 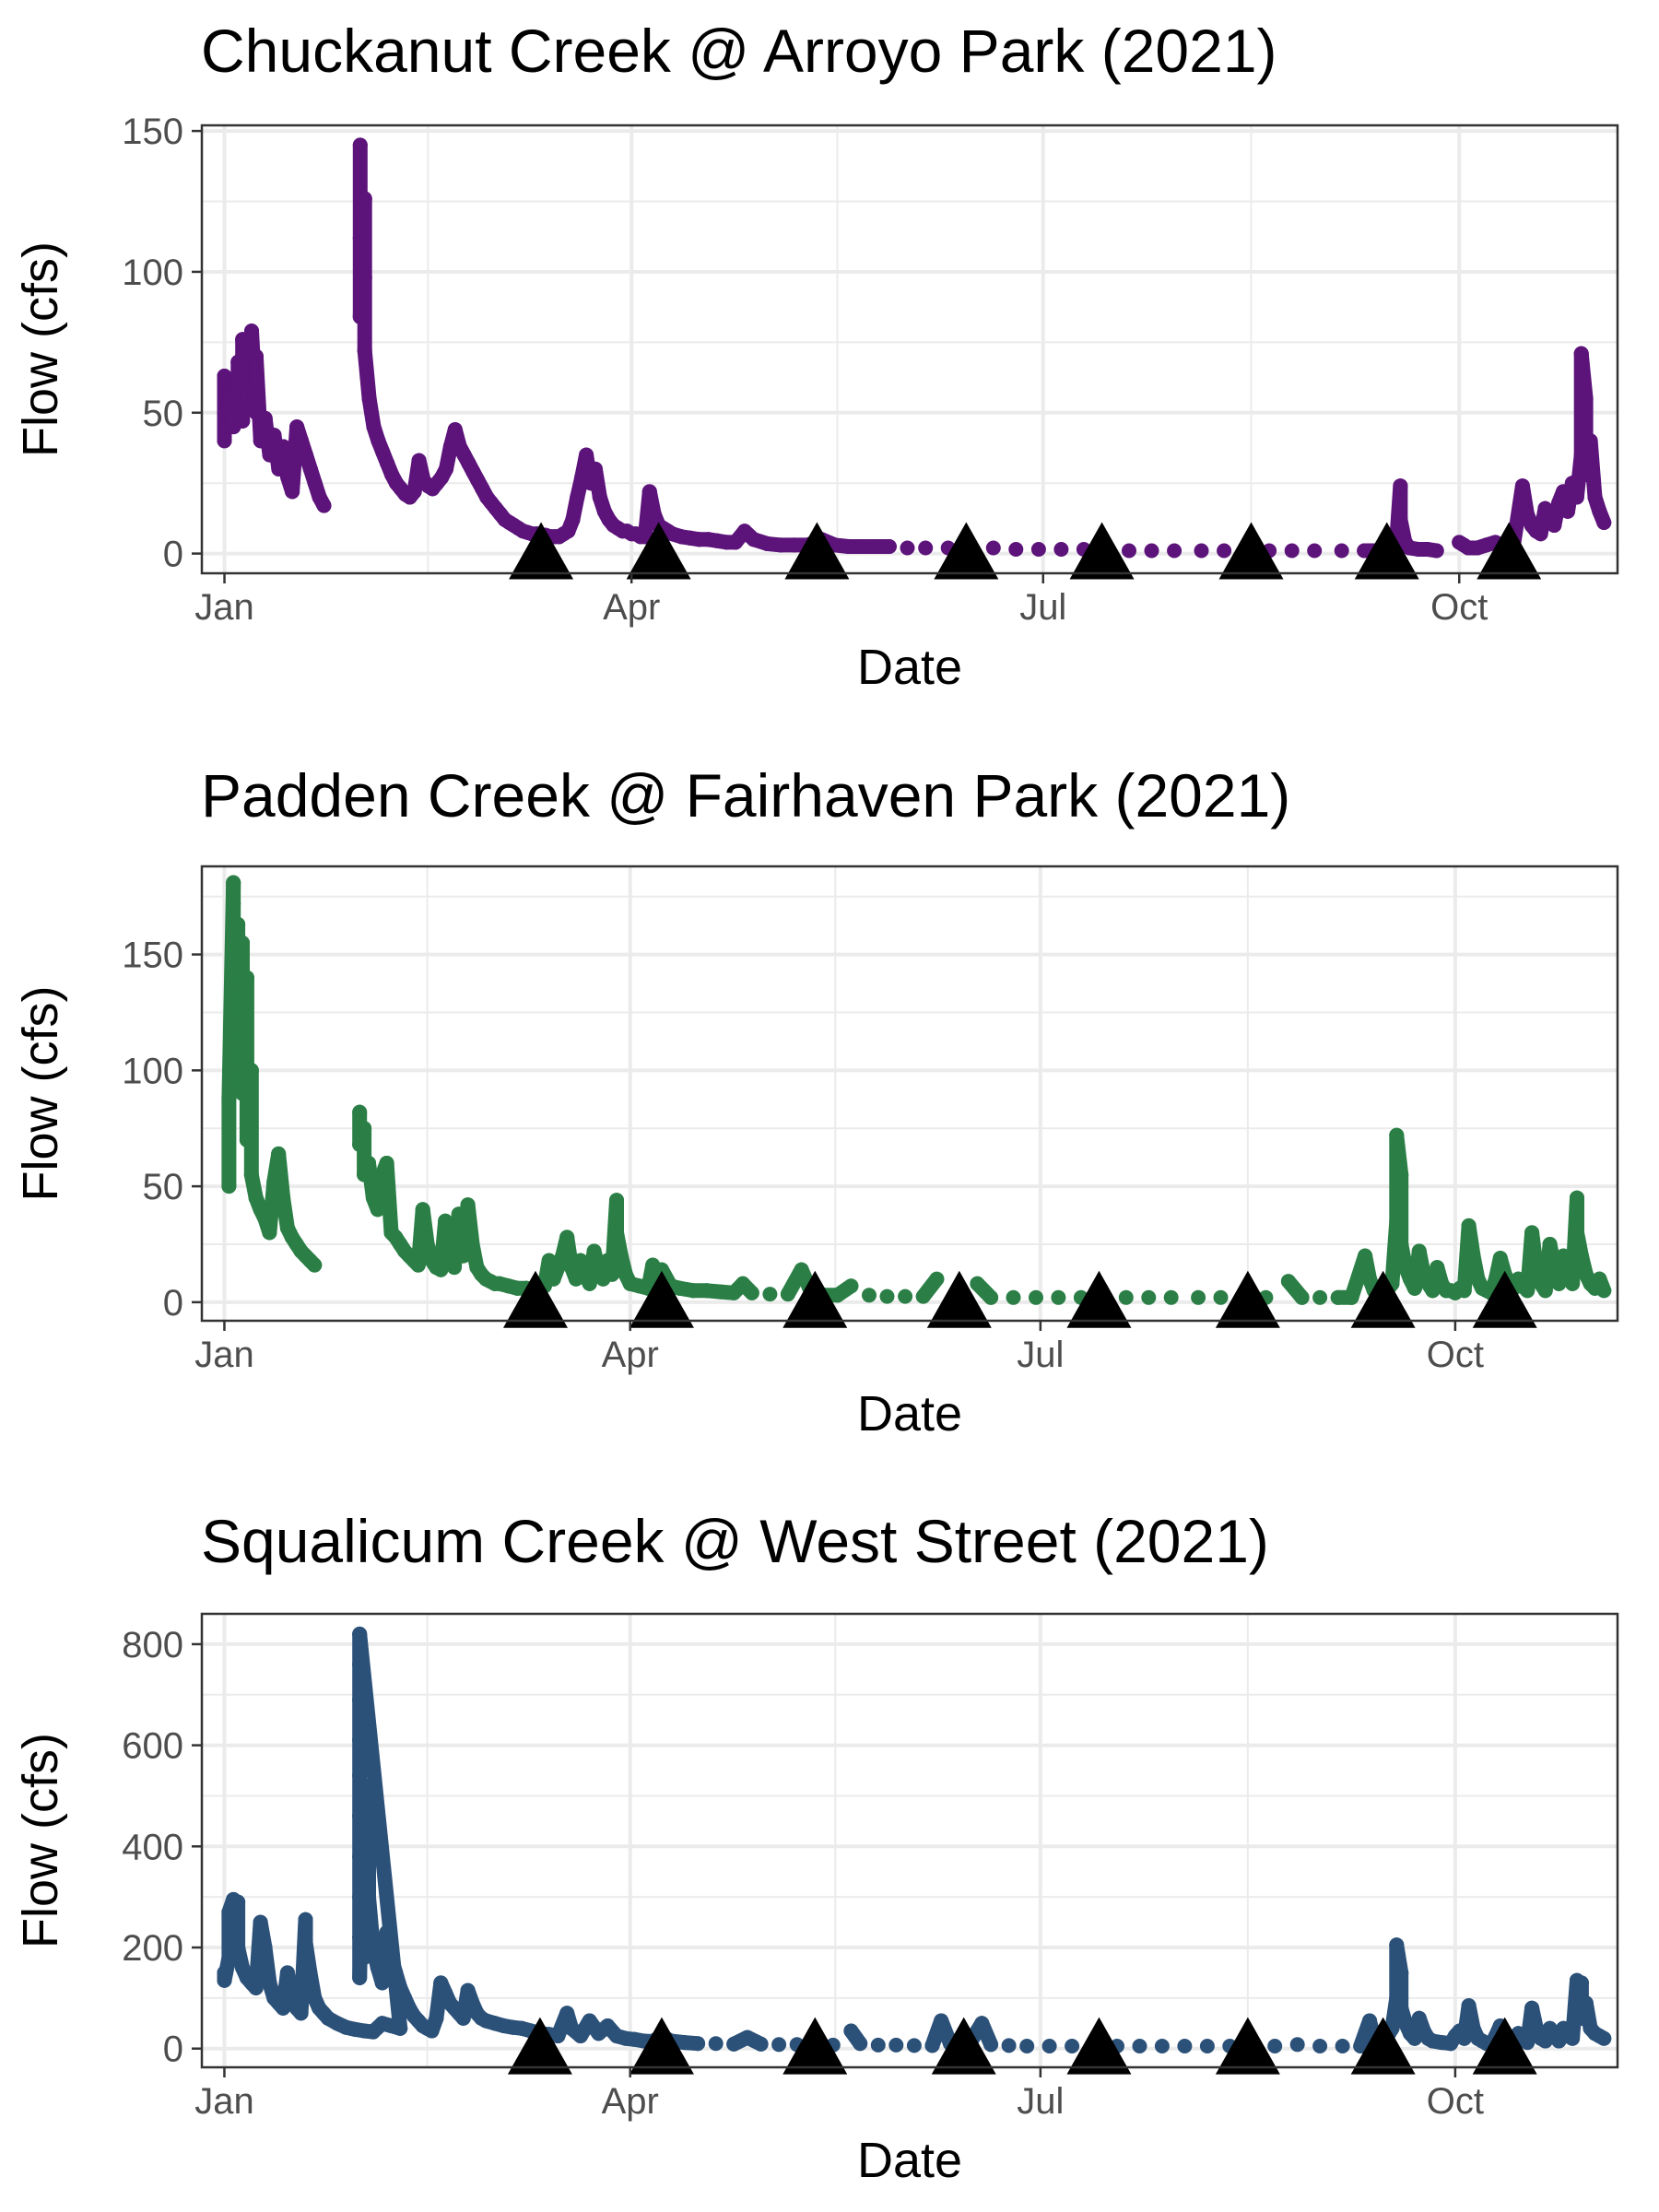 What do you see at coordinates (152, 1746) in the screenshot?
I see `y-tick-label: 600` at bounding box center [152, 1746].